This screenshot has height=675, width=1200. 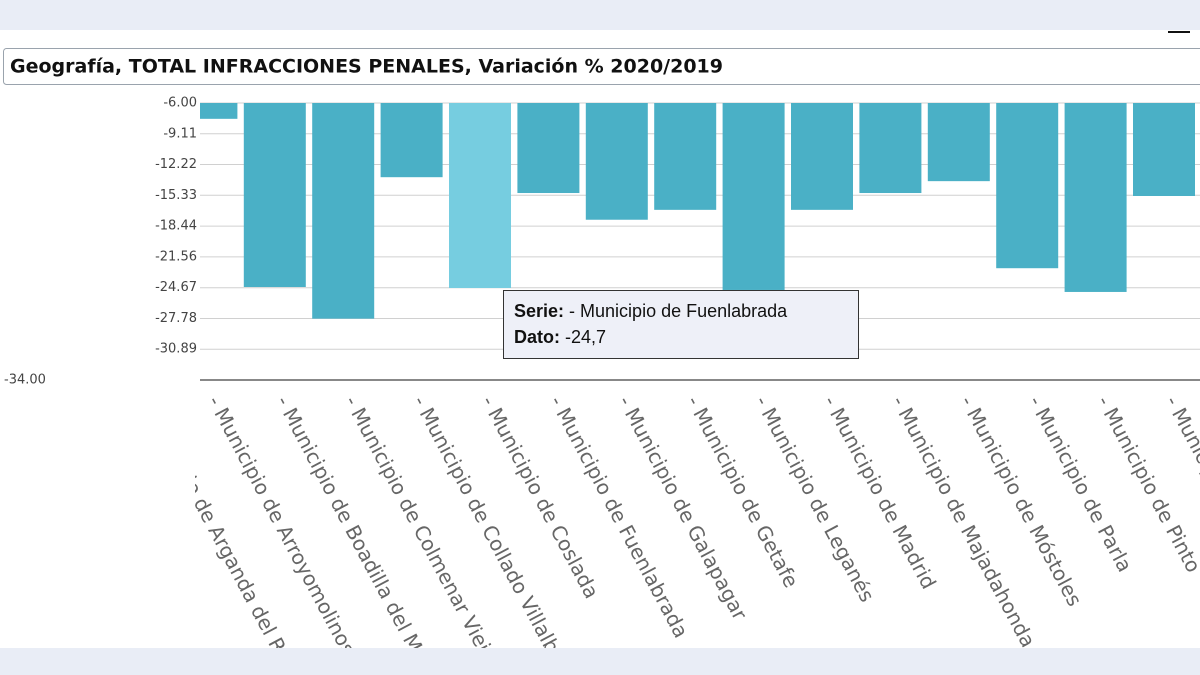 What do you see at coordinates (1021, 501) in the screenshot?
I see `x-tick-label: - Municipio de Móstoles` at bounding box center [1021, 501].